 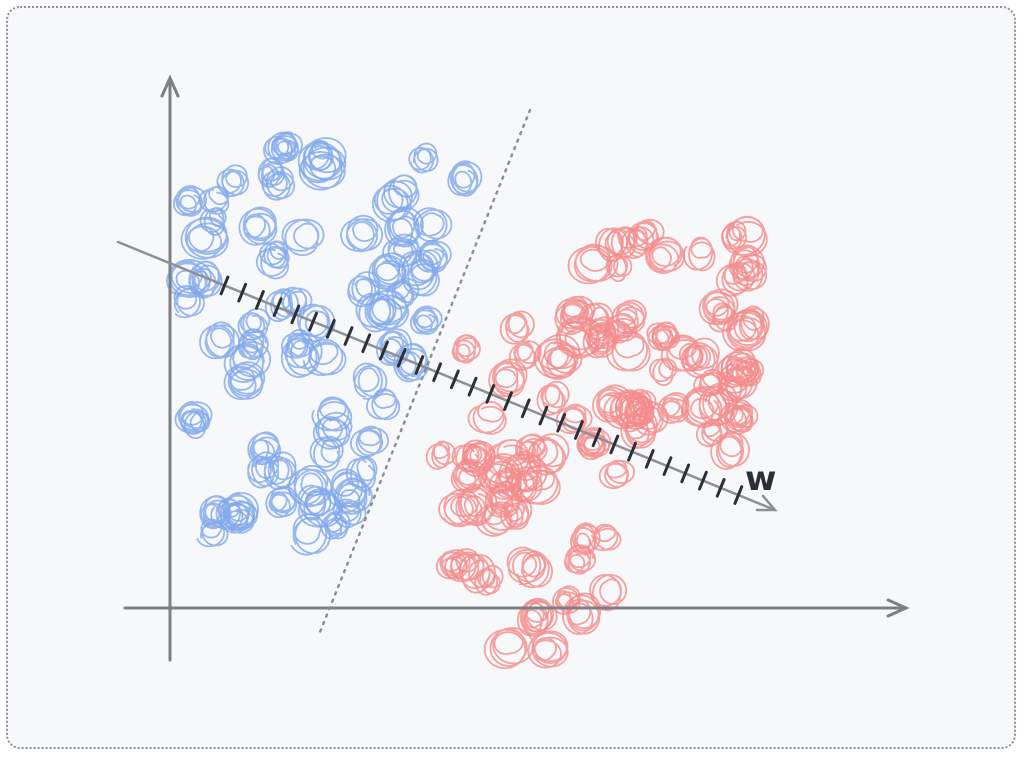 I want to click on decision-boundary, so click(x=425, y=371).